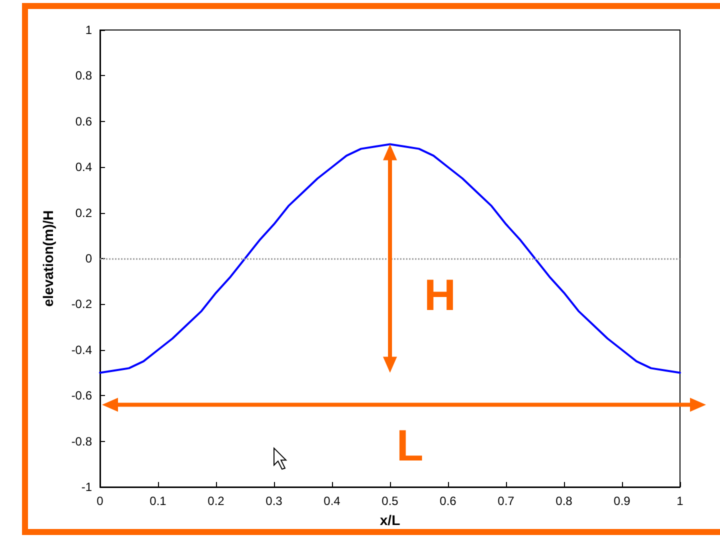 The image size is (720, 541). What do you see at coordinates (564, 501) in the screenshot?
I see `x-tick-label: 0.8` at bounding box center [564, 501].